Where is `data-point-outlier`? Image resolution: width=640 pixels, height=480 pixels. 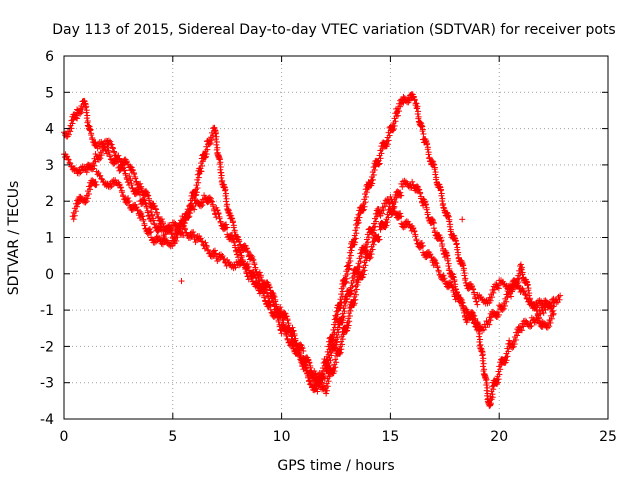 data-point-outlier is located at coordinates (462, 219).